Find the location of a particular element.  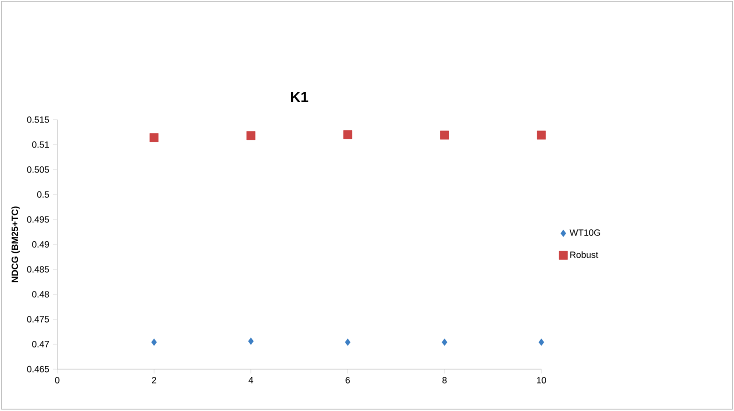

y-tick-label: 0.485 is located at coordinates (38, 269).